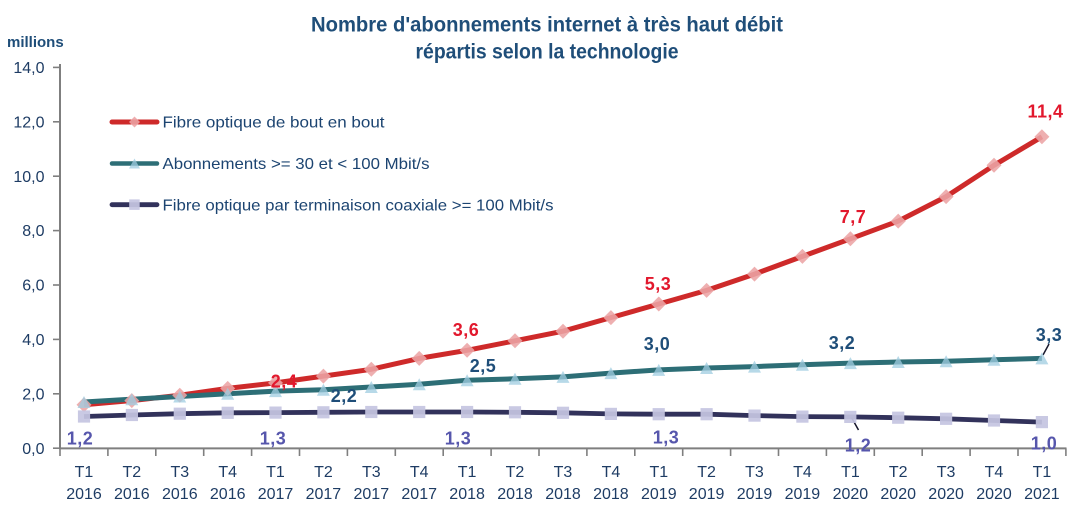 This screenshot has width=1083, height=519. I want to click on svg-text: 2,4, so click(284, 382).